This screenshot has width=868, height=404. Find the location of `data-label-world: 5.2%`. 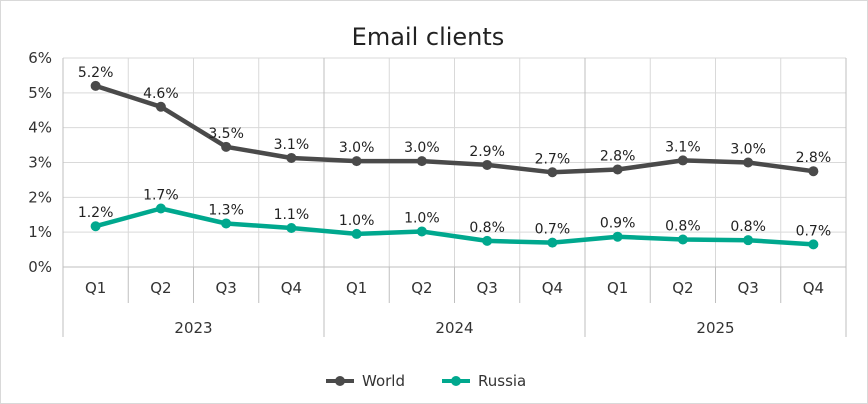

data-label-world: 5.2% is located at coordinates (96, 73).